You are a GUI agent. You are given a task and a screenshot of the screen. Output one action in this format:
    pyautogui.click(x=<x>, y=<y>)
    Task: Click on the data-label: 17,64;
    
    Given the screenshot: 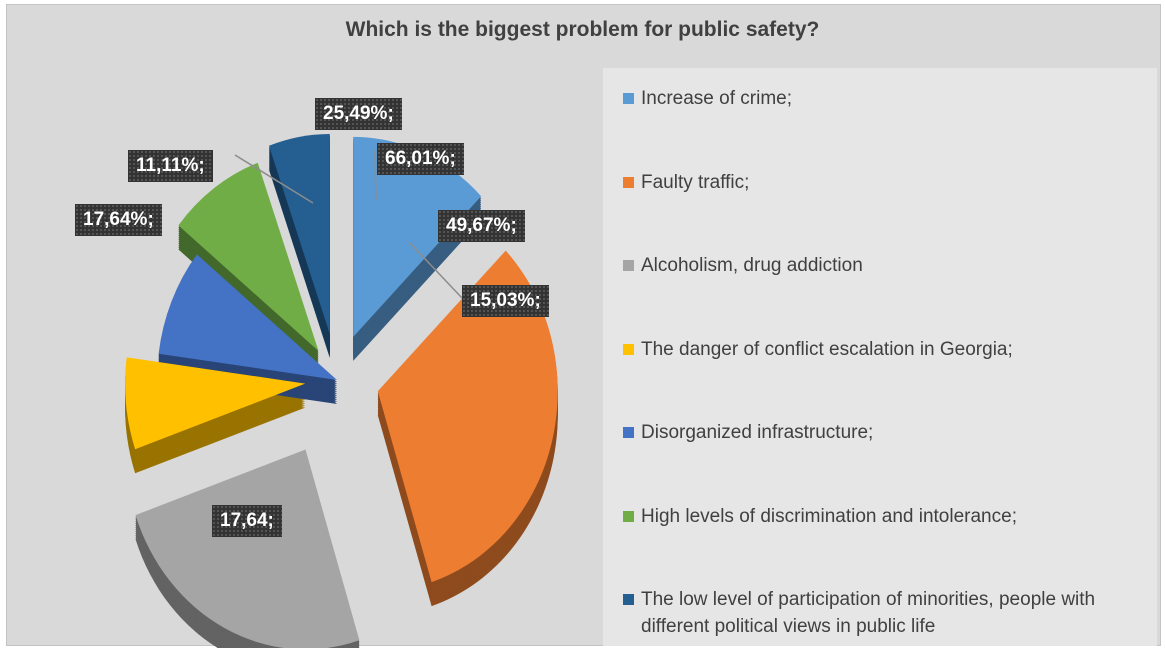 What is the action you would take?
    pyautogui.click(x=247, y=521)
    